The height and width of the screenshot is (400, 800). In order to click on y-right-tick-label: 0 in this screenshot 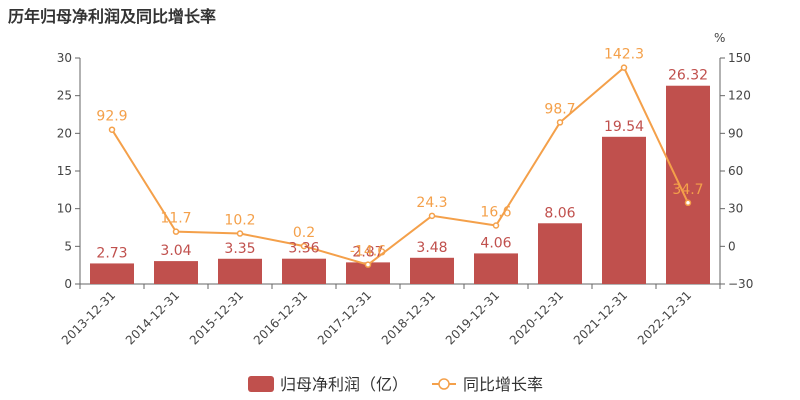, I will do `click(732, 246)`.